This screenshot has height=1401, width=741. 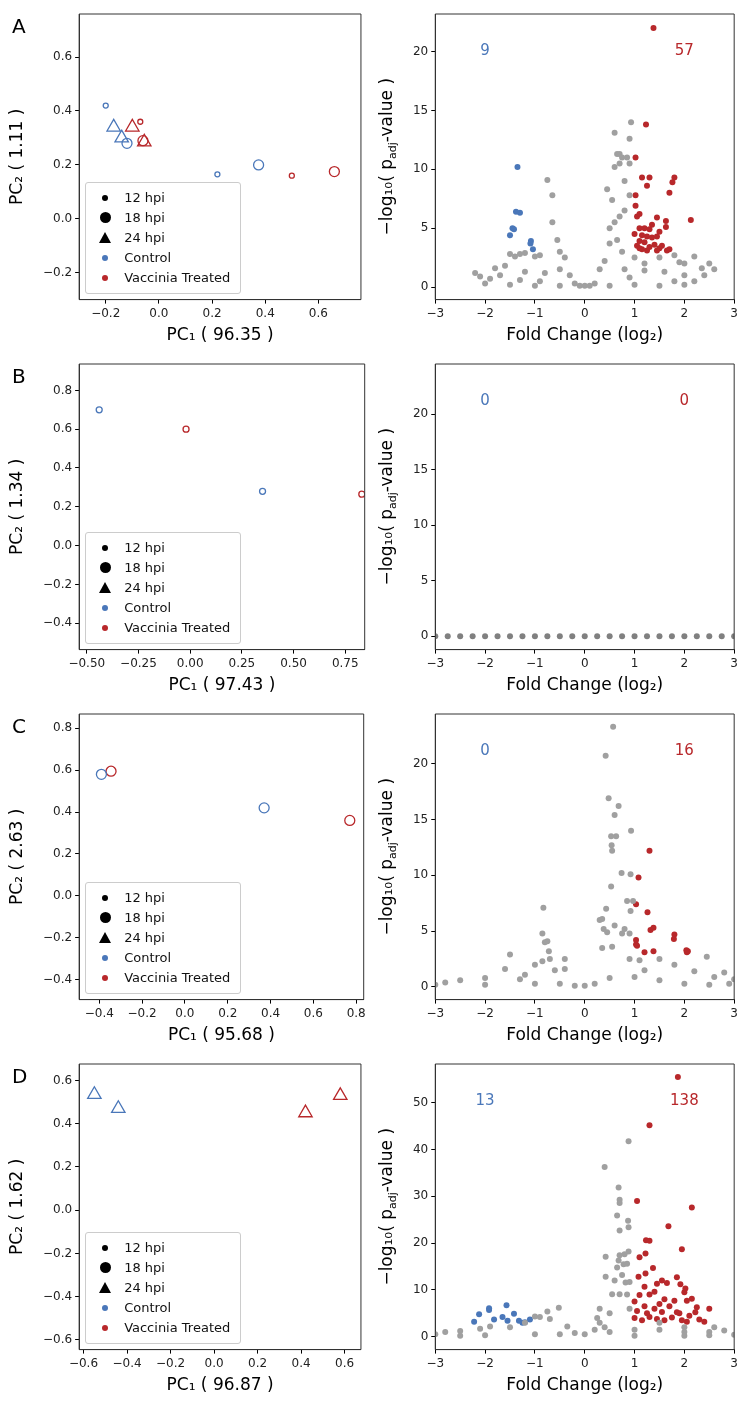 What do you see at coordinates (356, 1012) in the screenshot?
I see `x-tick-label: 0.8` at bounding box center [356, 1012].